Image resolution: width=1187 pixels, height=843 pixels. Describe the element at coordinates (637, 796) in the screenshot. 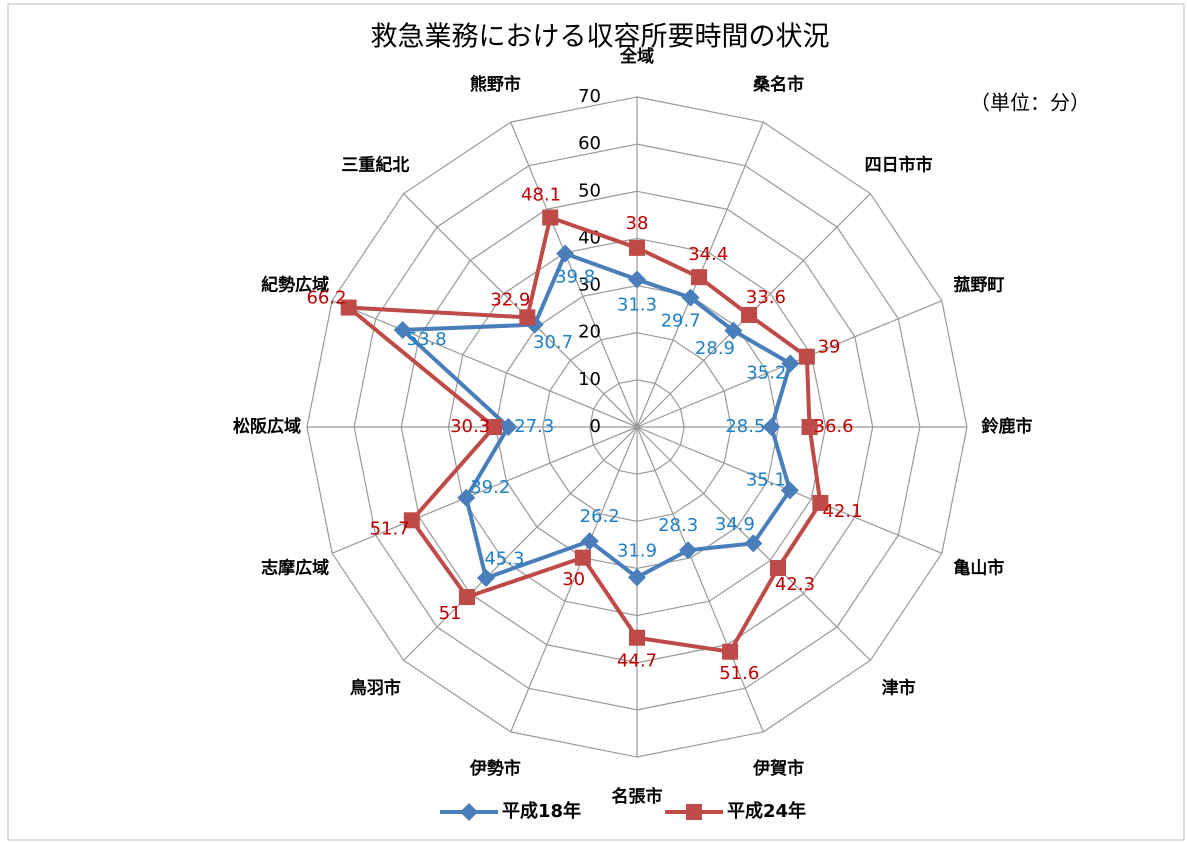

I see `category-label: 名張市` at that location.